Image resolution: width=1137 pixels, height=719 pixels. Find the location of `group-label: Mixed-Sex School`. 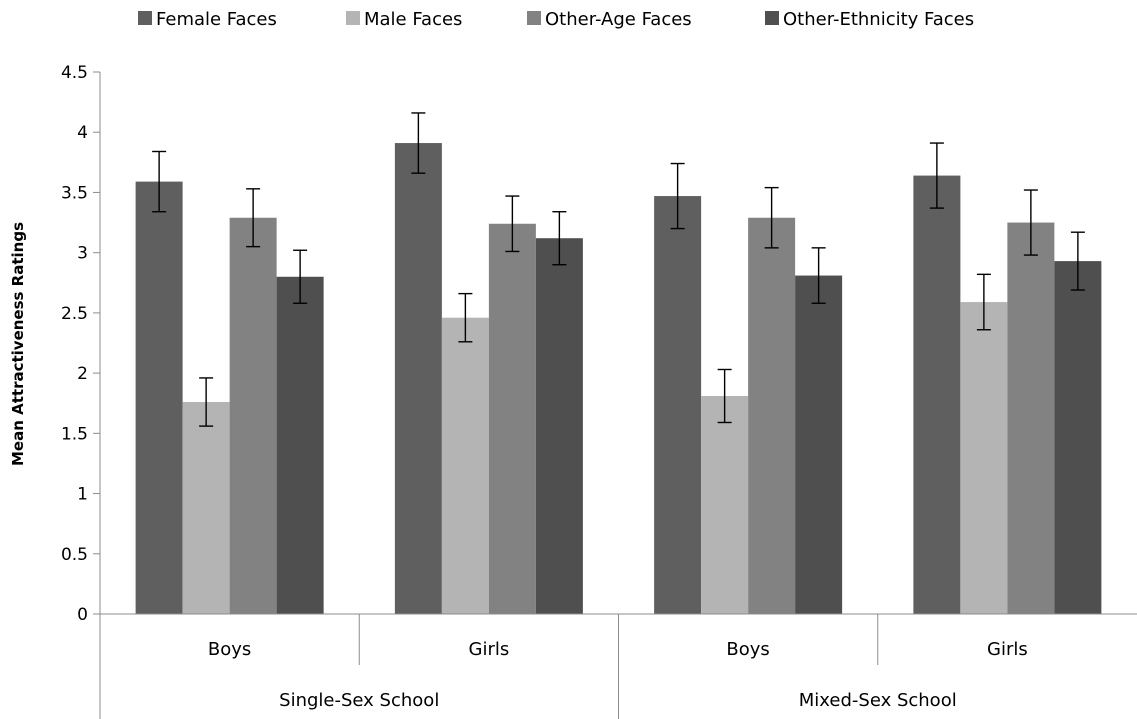

group-label: Mixed-Sex School is located at coordinates (878, 700).